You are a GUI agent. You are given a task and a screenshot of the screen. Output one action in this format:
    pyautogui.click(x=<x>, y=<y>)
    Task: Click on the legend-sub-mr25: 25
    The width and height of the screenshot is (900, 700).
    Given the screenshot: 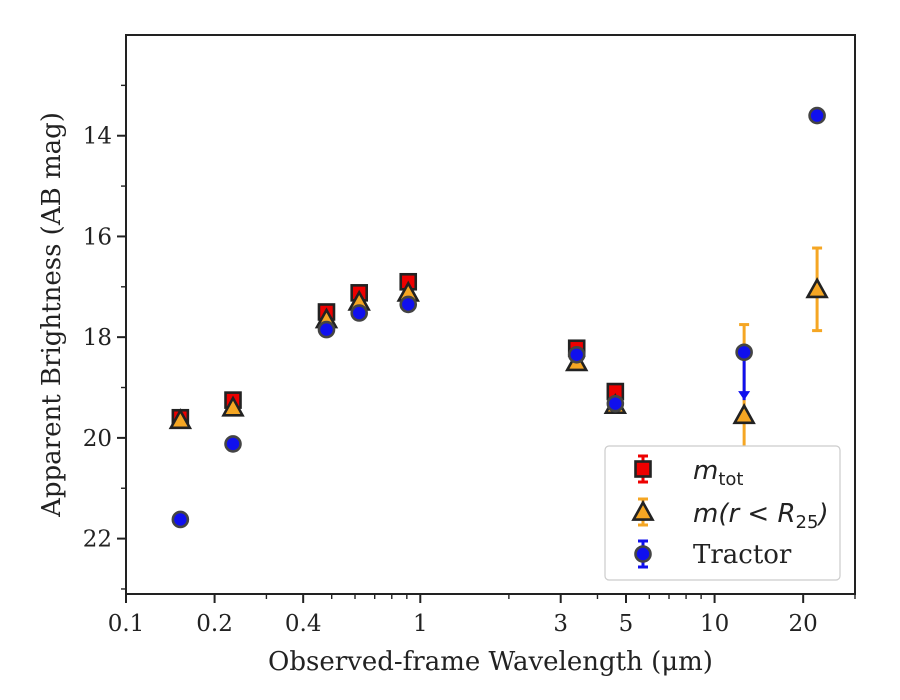 What is the action you would take?
    pyautogui.click(x=807, y=522)
    